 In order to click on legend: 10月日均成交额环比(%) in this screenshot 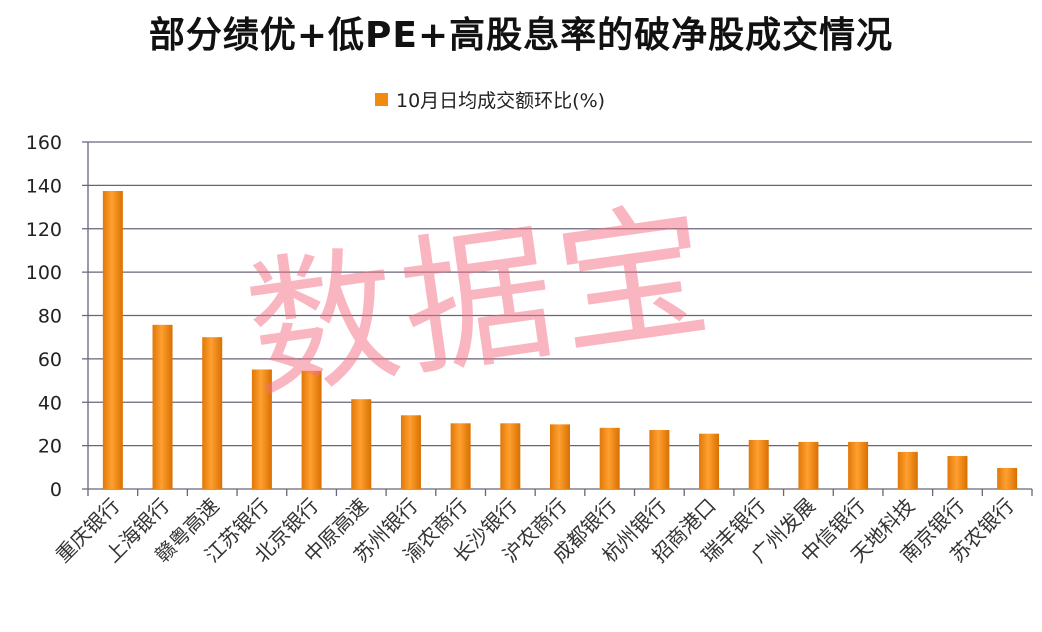, I will do `click(490, 99)`.